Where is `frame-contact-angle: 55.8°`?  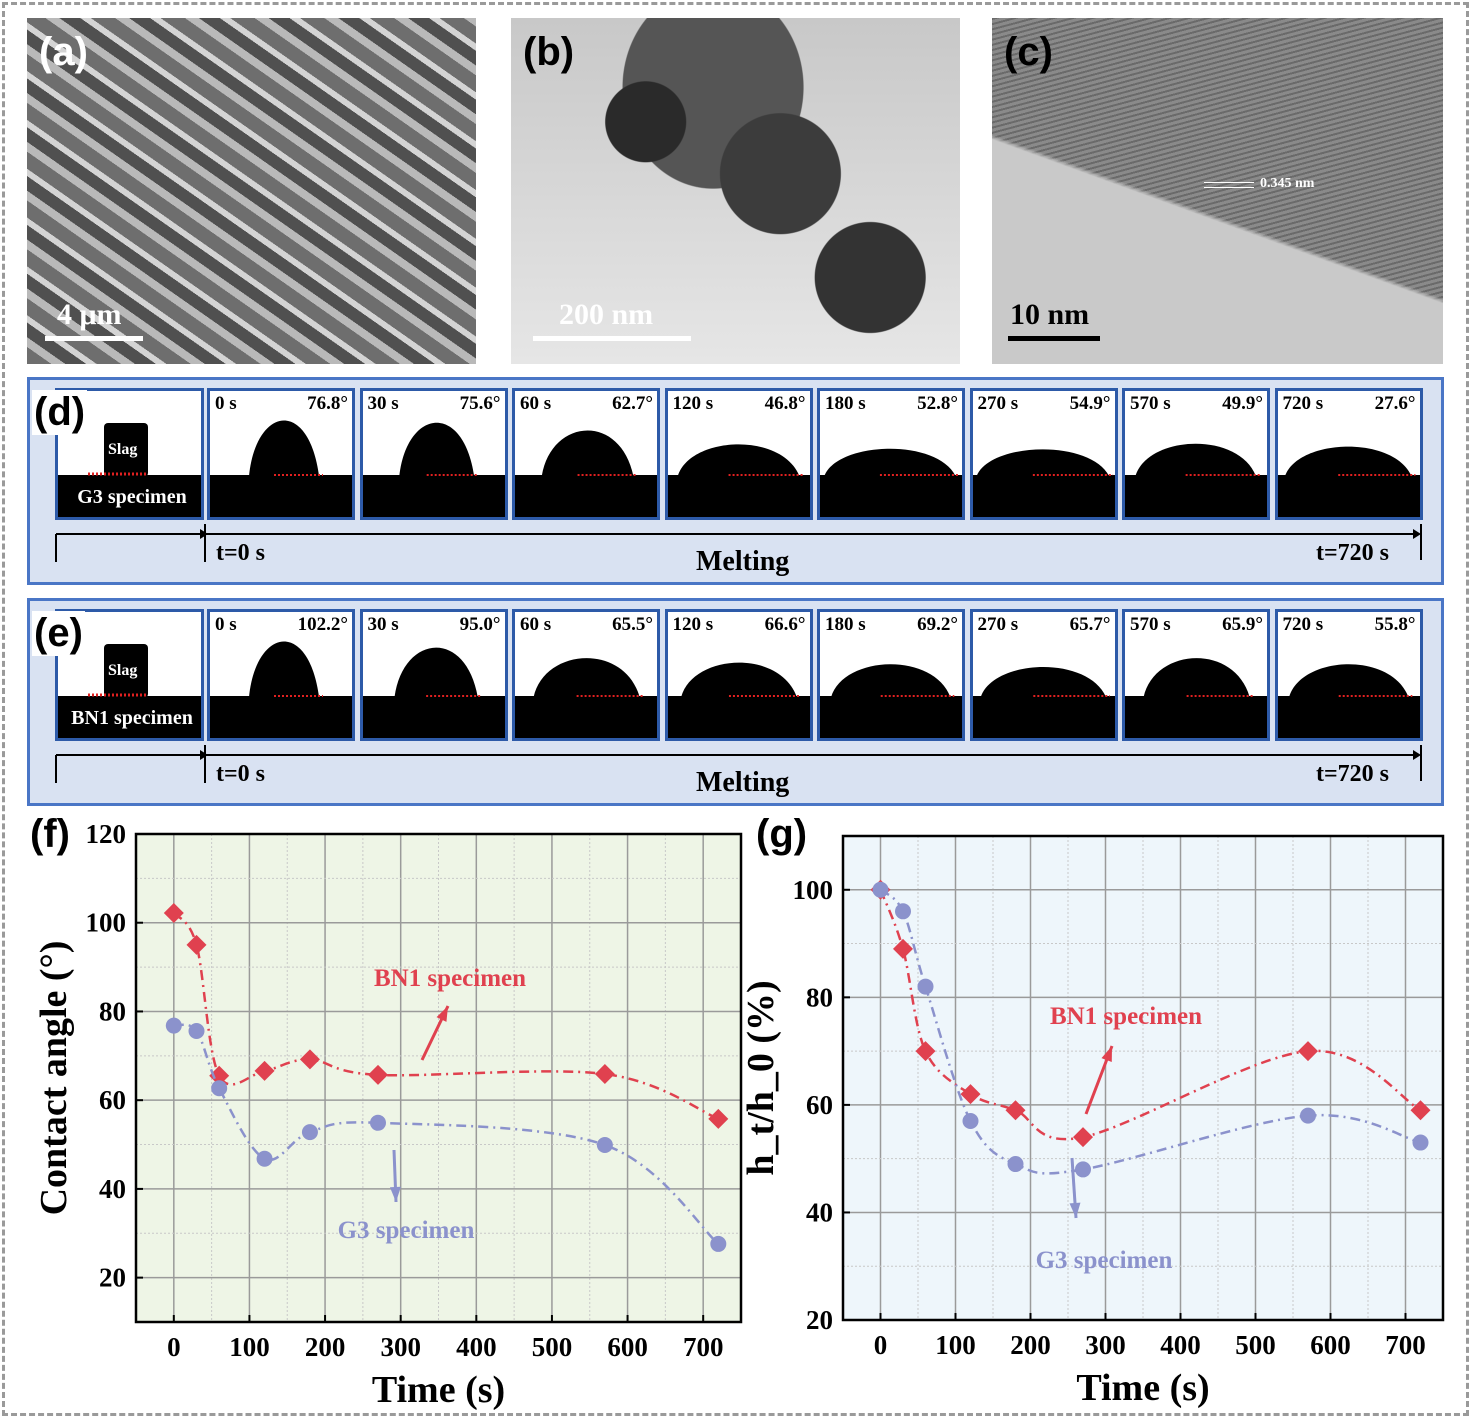 frame-contact-angle: 55.8° is located at coordinates (1395, 624).